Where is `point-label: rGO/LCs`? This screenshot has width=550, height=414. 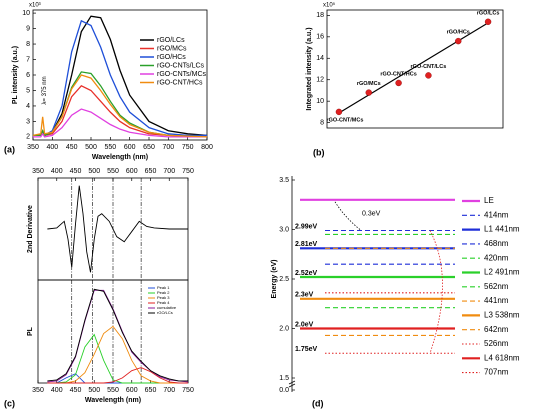
point-label: rGO/LCs is located at coordinates (488, 13).